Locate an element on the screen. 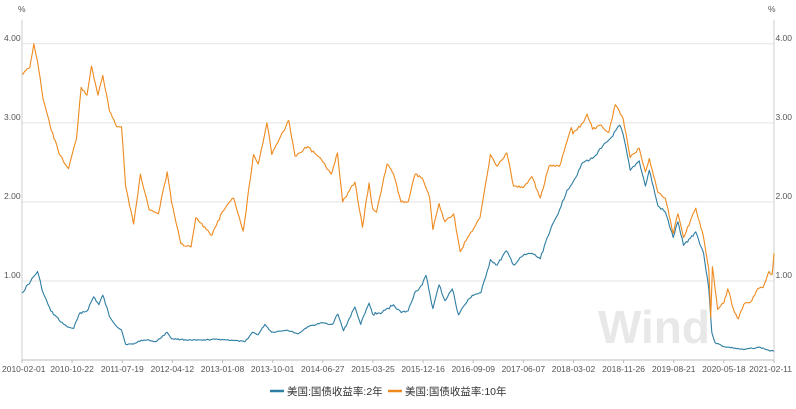  y-tick-left-2: 3.00 is located at coordinates (12, 117).